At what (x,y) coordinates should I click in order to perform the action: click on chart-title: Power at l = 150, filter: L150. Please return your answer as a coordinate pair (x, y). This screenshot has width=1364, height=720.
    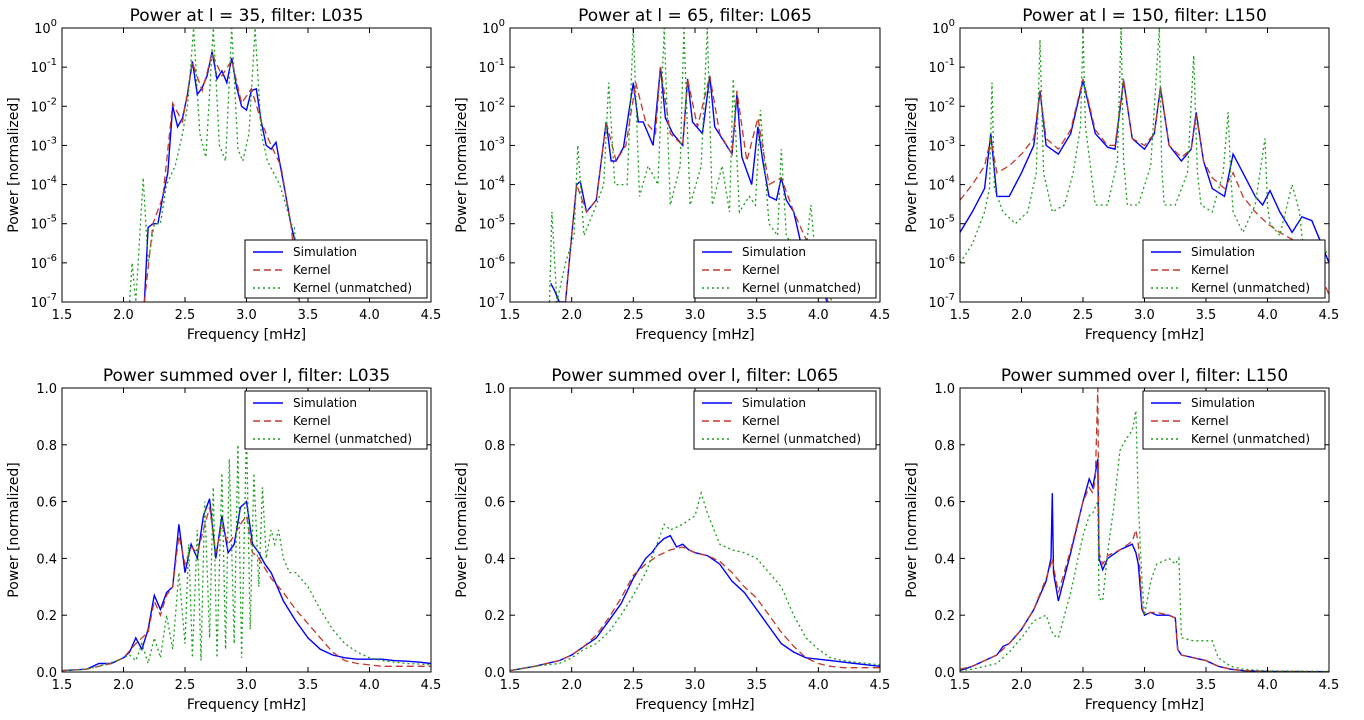
    Looking at the image, I should click on (1144, 16).